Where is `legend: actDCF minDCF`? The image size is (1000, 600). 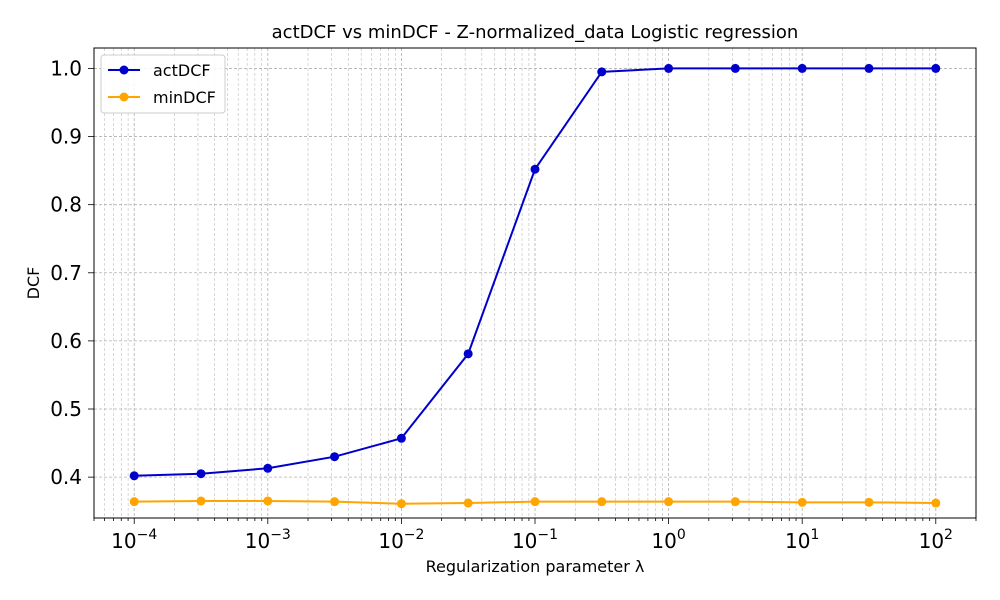
legend: actDCF minDCF is located at coordinates (163, 84).